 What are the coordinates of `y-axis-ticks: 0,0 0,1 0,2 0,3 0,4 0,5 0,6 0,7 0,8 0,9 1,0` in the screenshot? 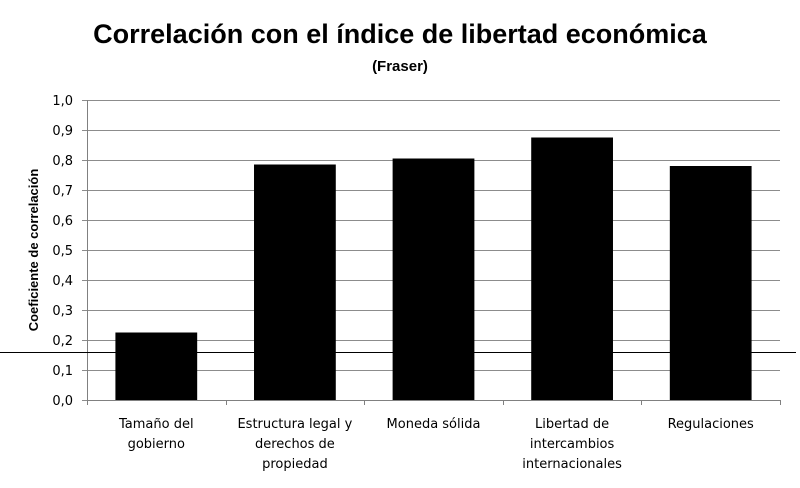 It's located at (62, 251).